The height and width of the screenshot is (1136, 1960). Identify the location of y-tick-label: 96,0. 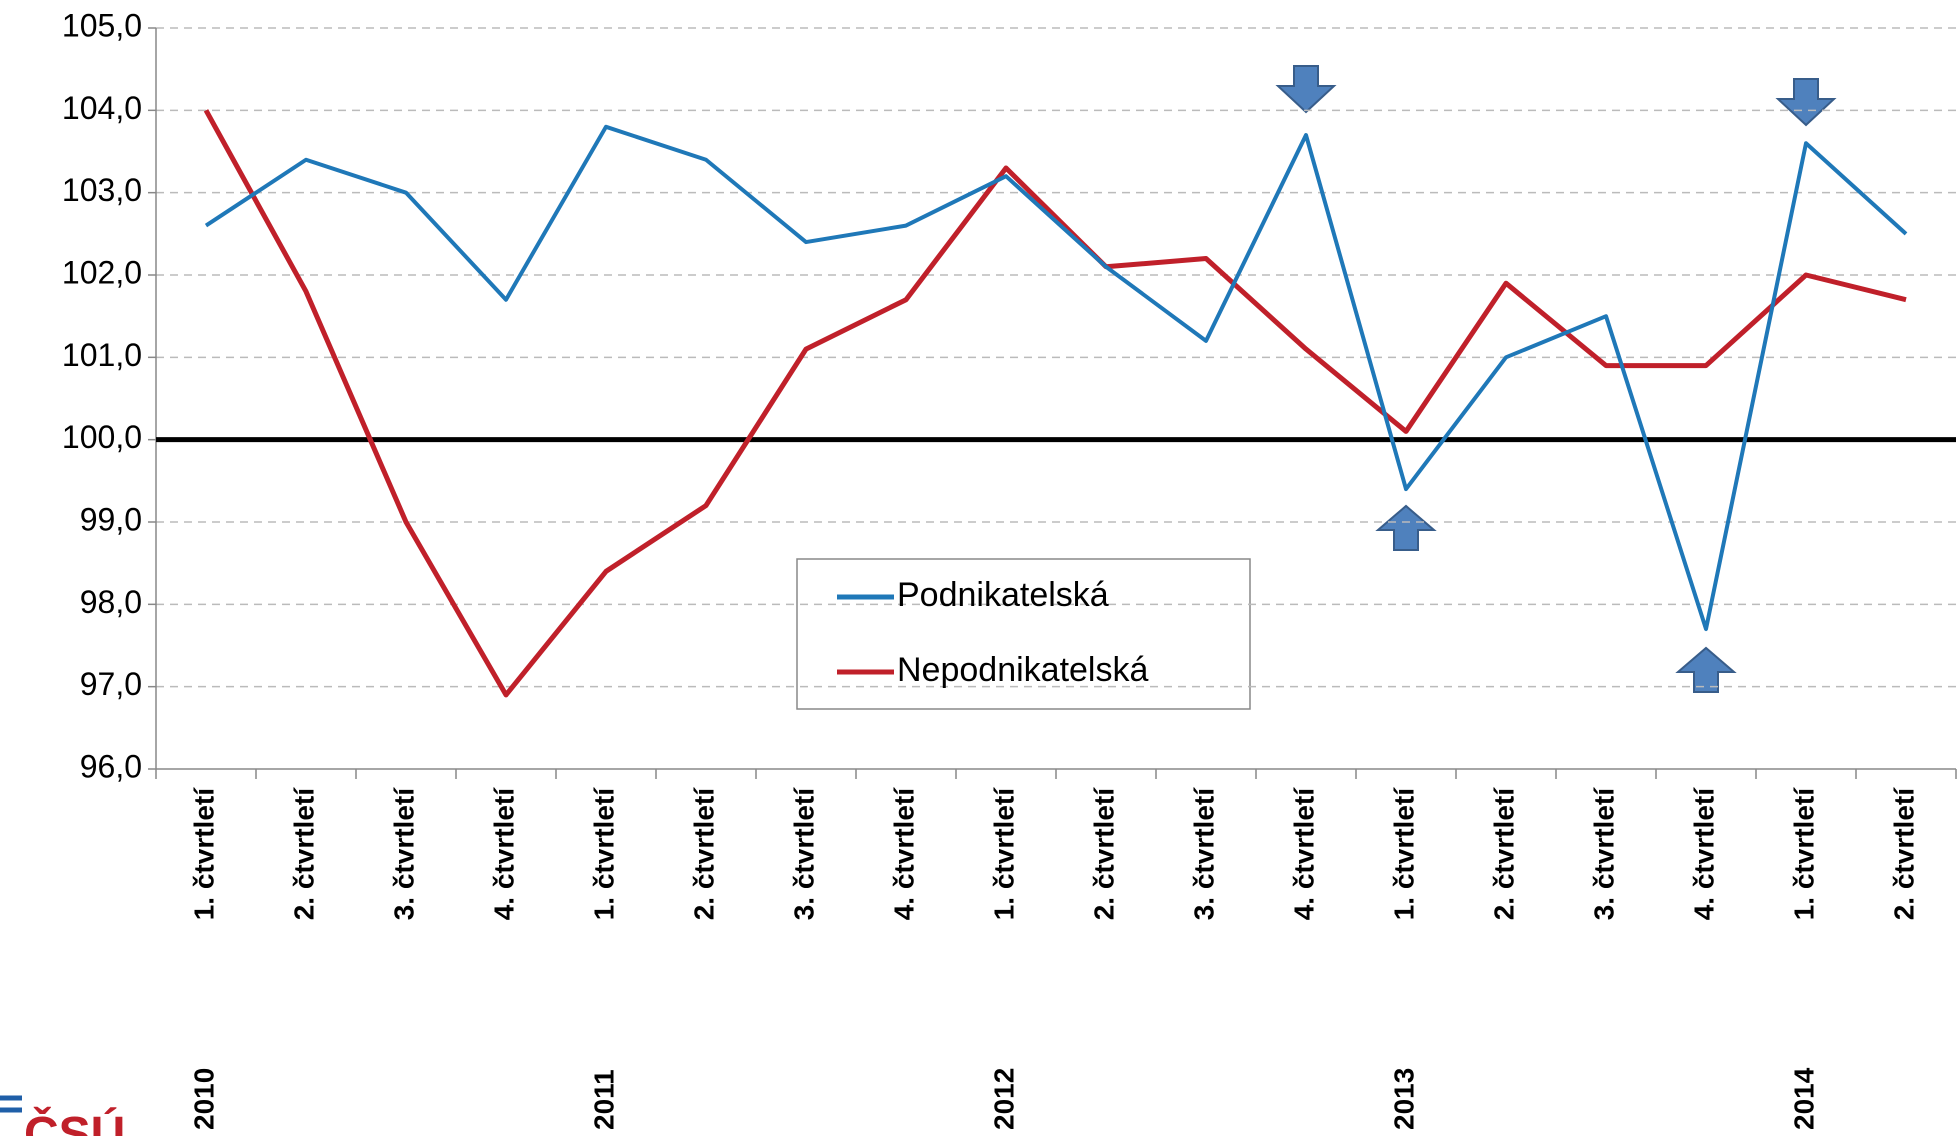
(111, 766).